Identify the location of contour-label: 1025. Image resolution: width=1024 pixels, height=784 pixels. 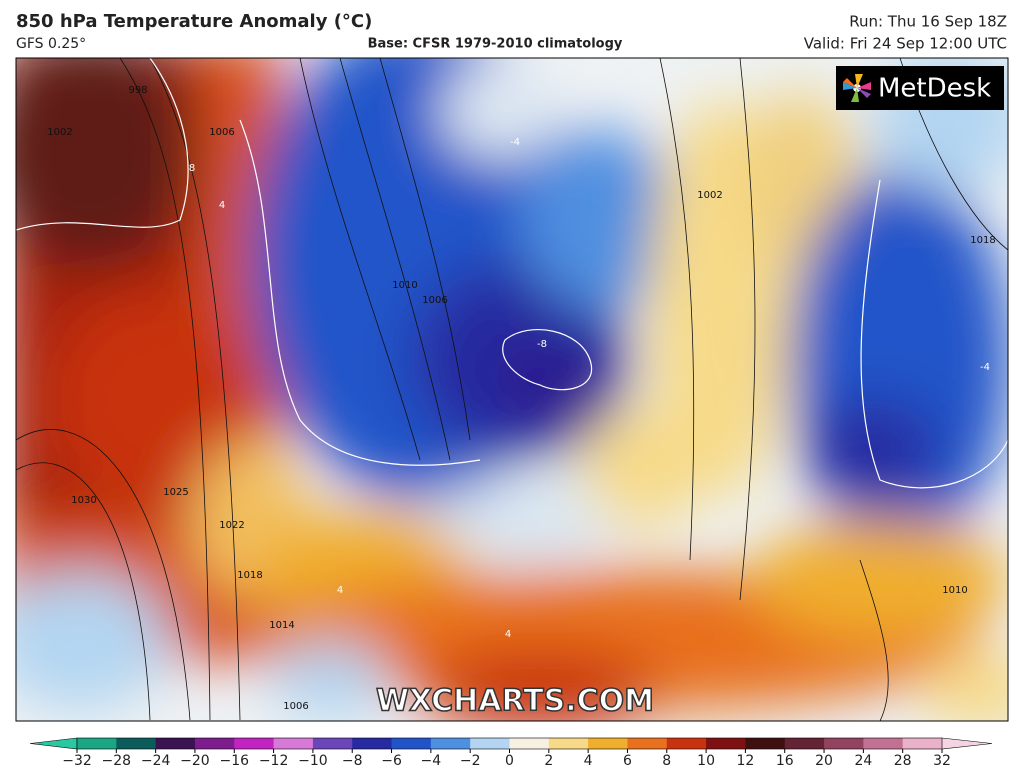
(175, 492).